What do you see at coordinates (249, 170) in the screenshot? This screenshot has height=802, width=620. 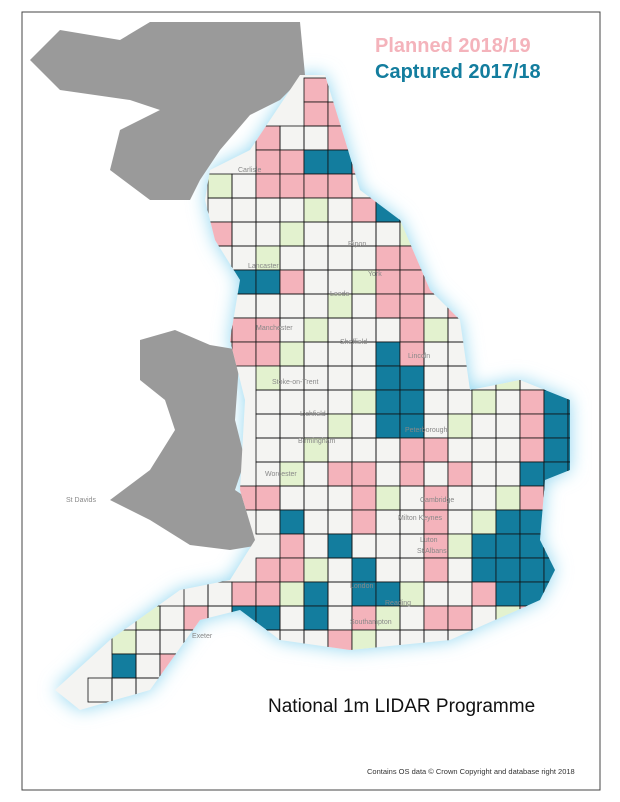 I see `place-label: Carlisle` at bounding box center [249, 170].